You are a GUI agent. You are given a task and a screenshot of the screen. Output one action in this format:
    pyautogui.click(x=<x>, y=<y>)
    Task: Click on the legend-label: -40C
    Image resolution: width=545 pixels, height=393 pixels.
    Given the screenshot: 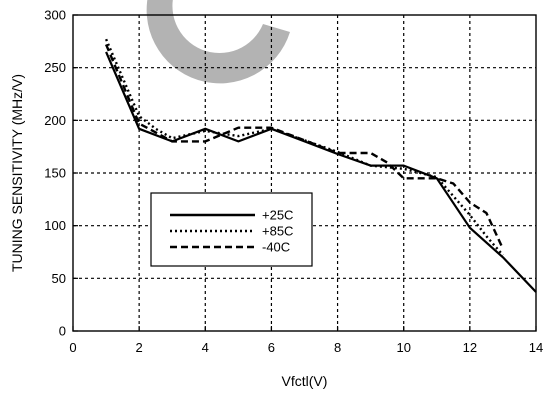 What is the action you would take?
    pyautogui.click(x=276, y=247)
    